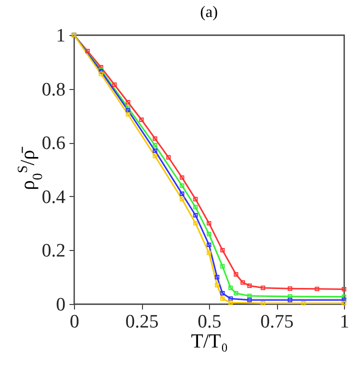 This screenshot has width=363, height=365. What do you see at coordinates (209, 341) in the screenshot?
I see `x-axis-title: T/T₀` at bounding box center [209, 341].